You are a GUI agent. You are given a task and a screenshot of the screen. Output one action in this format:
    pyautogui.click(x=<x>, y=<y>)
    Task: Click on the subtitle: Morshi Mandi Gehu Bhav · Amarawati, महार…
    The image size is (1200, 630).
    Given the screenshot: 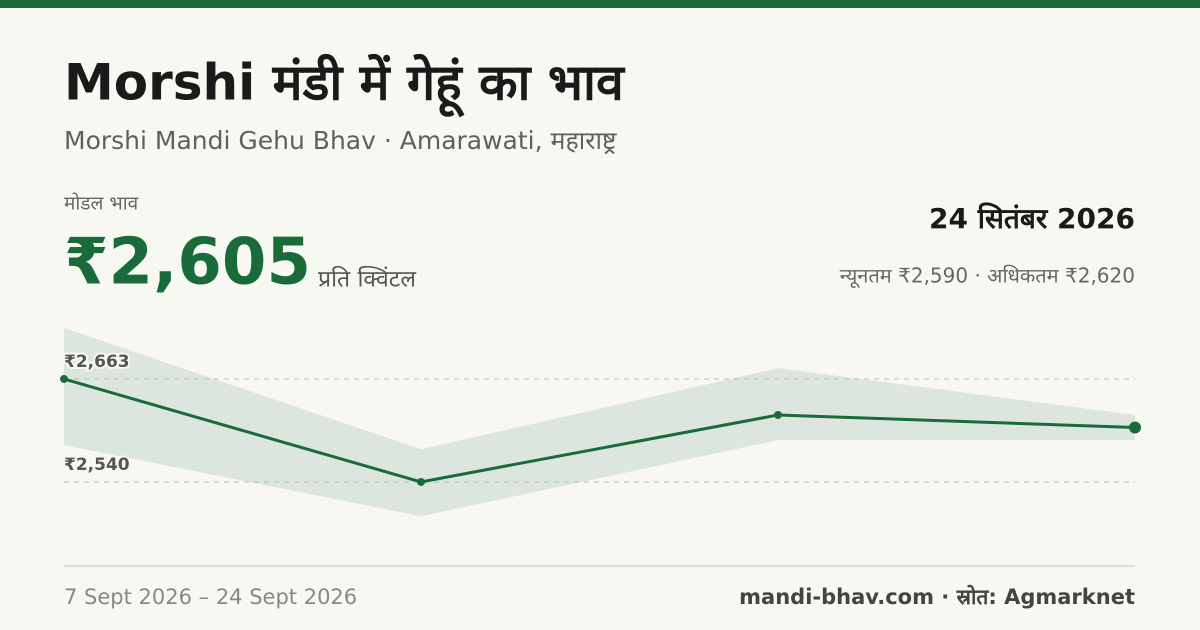 What is the action you would take?
    pyautogui.click(x=340, y=140)
    